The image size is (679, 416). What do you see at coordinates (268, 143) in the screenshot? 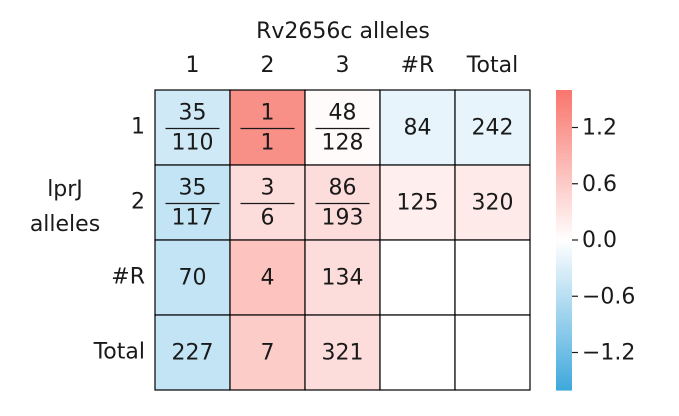
I see `cell-denominator: 1` at bounding box center [268, 143].